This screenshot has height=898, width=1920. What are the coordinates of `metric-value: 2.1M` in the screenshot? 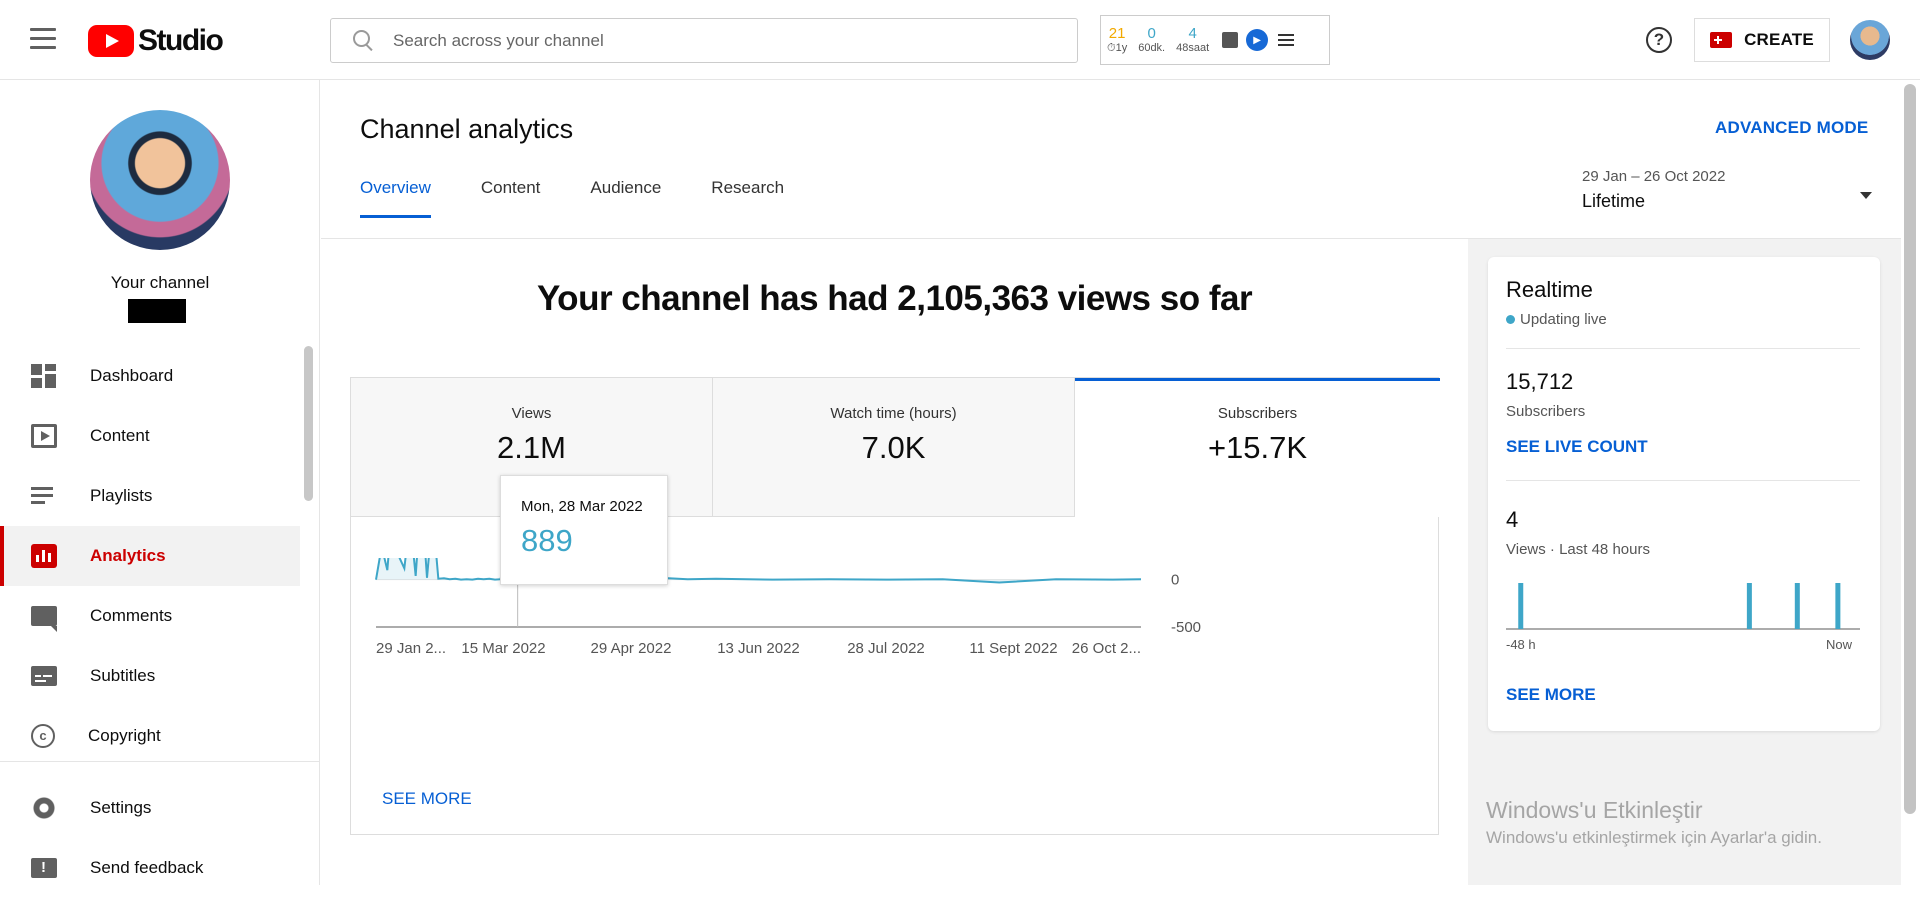 It's located at (531, 447).